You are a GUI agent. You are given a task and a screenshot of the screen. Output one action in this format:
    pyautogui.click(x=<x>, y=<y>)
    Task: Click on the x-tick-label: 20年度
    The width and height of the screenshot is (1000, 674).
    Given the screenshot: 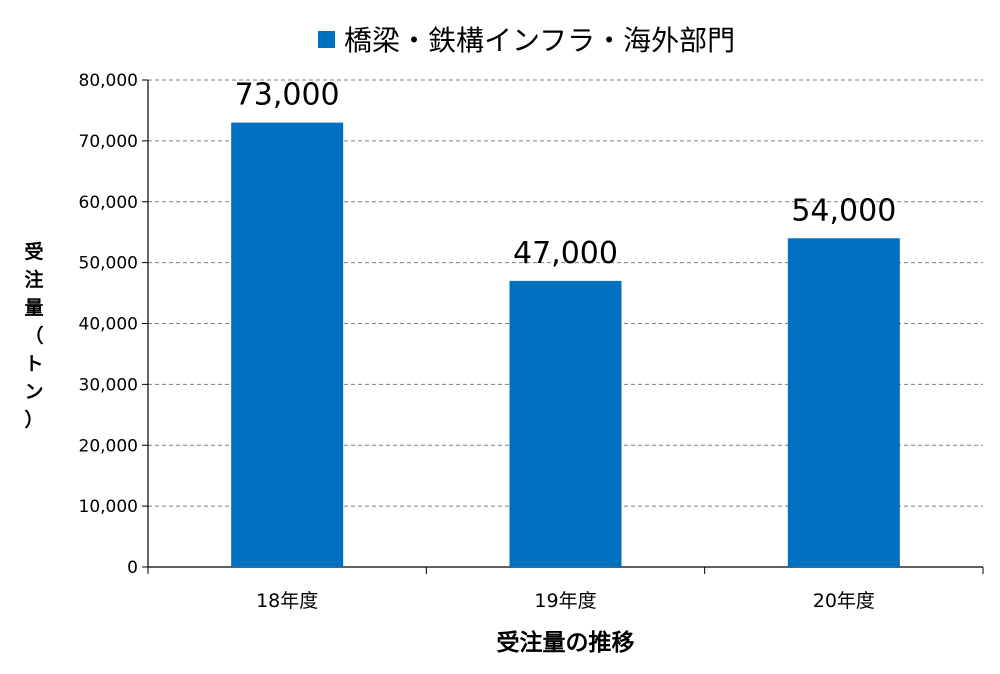 What is the action you would take?
    pyautogui.click(x=844, y=601)
    